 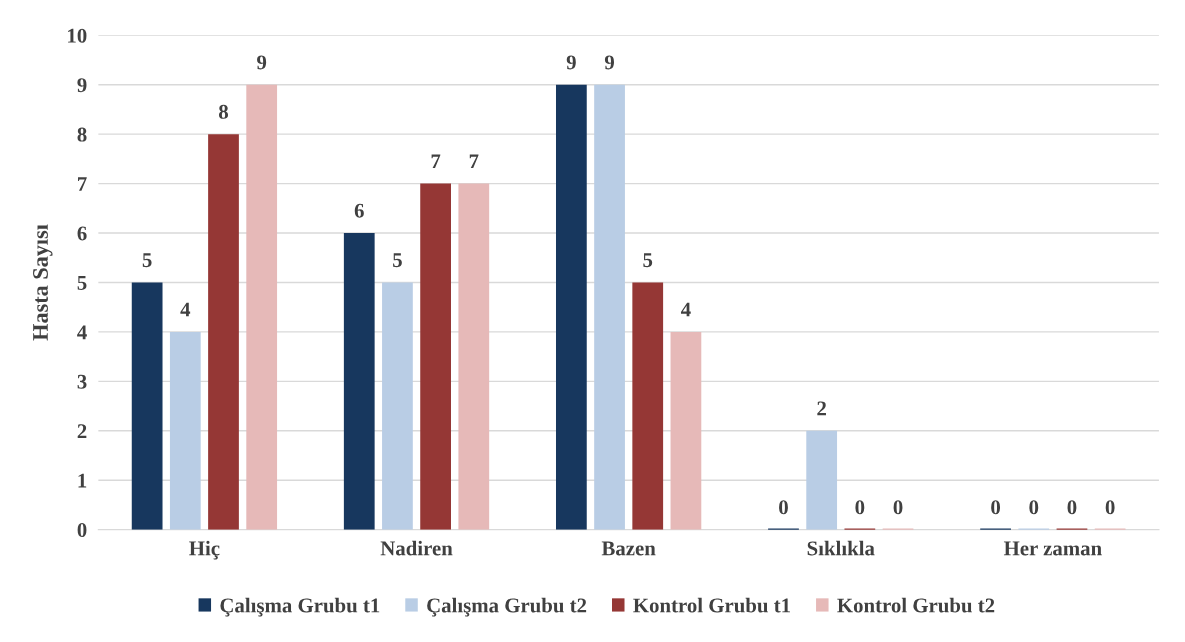 What do you see at coordinates (82, 431) in the screenshot?
I see `y-tick-label: 2` at bounding box center [82, 431].